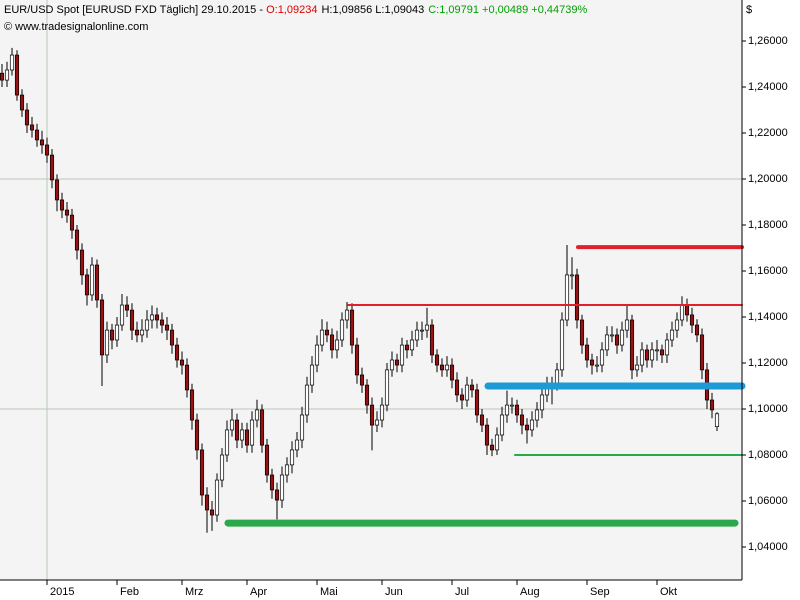 This screenshot has height=600, width=800. I want to click on copyright: © www.tradesignalonline.com, so click(76, 27).